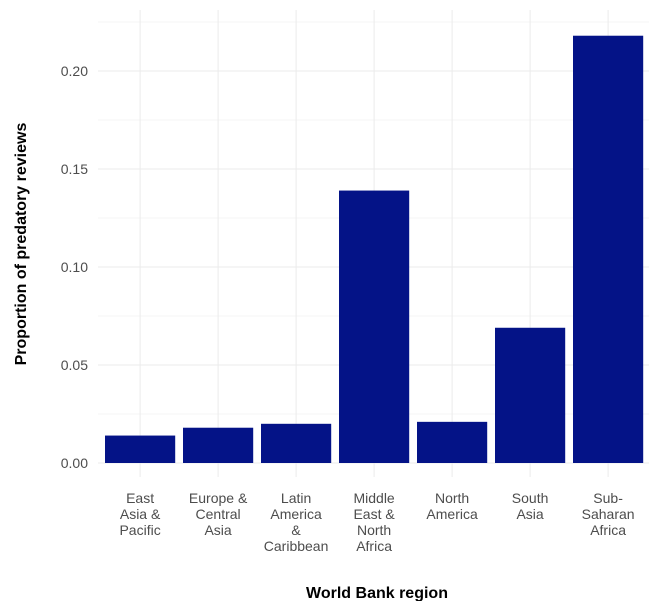 The height and width of the screenshot is (601, 649). I want to click on x-tick-label: South Asia, so click(530, 506).